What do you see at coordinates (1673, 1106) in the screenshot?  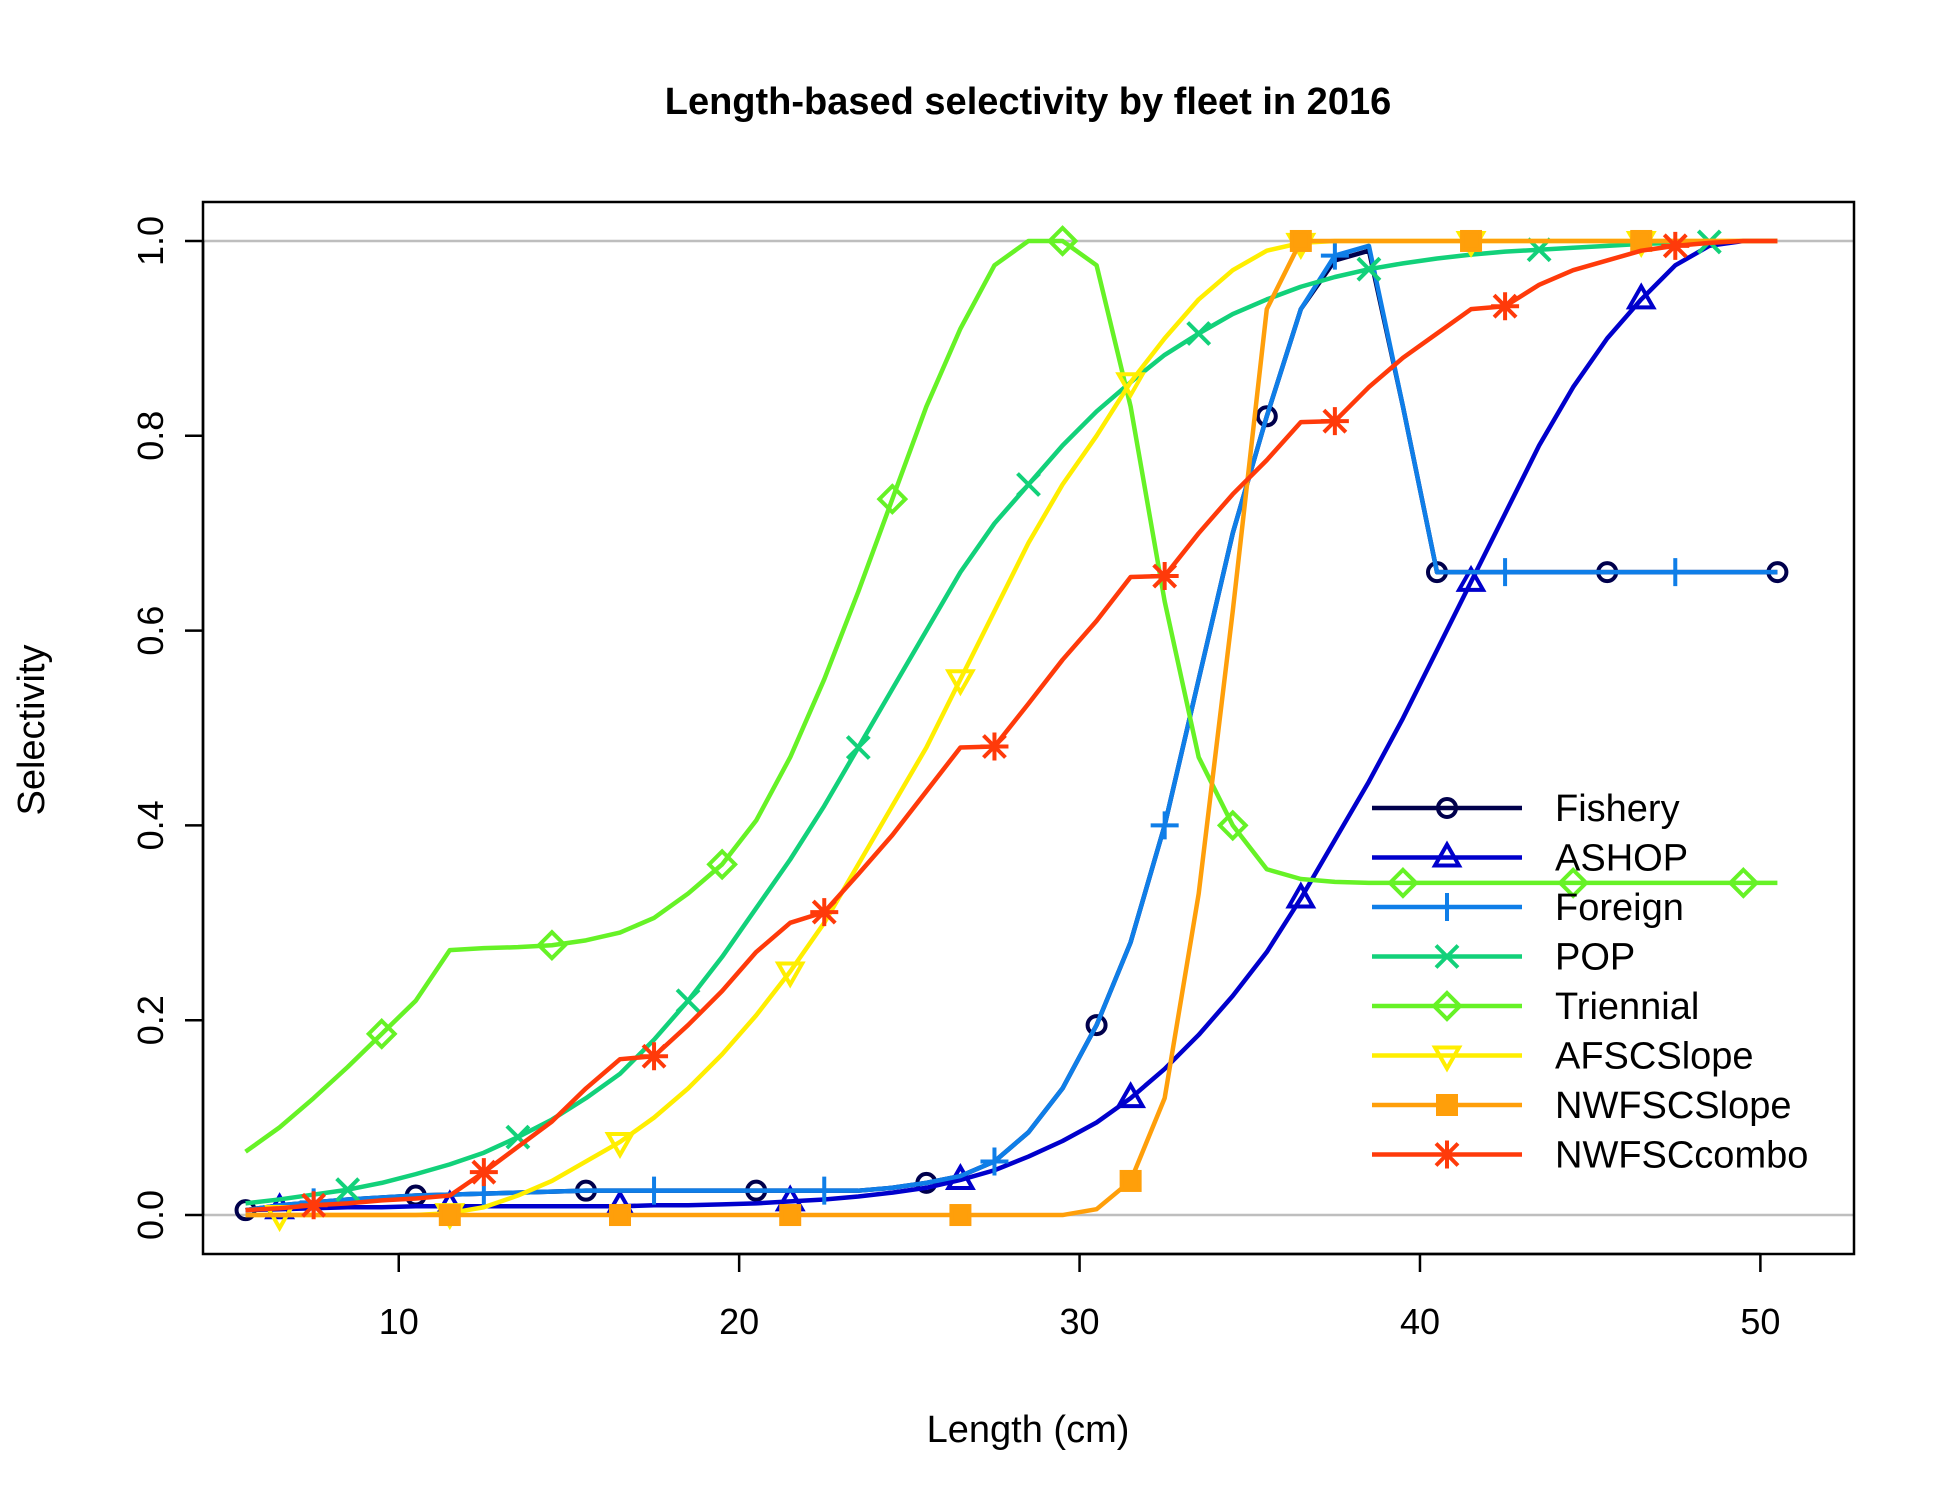 I see `legend-label: NWFSCSlope` at bounding box center [1673, 1106].